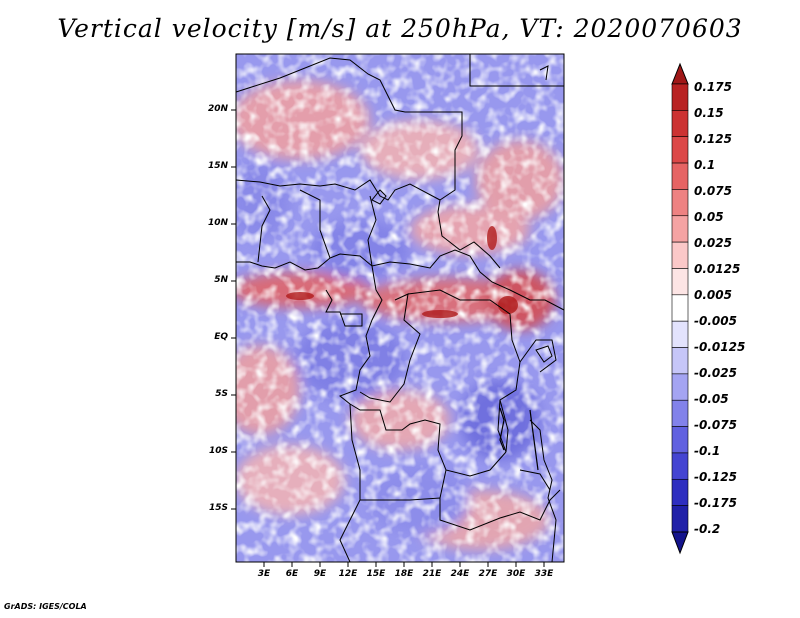 The height and width of the screenshot is (618, 800). I want to click on lon-label-18e: 18E, so click(404, 574).